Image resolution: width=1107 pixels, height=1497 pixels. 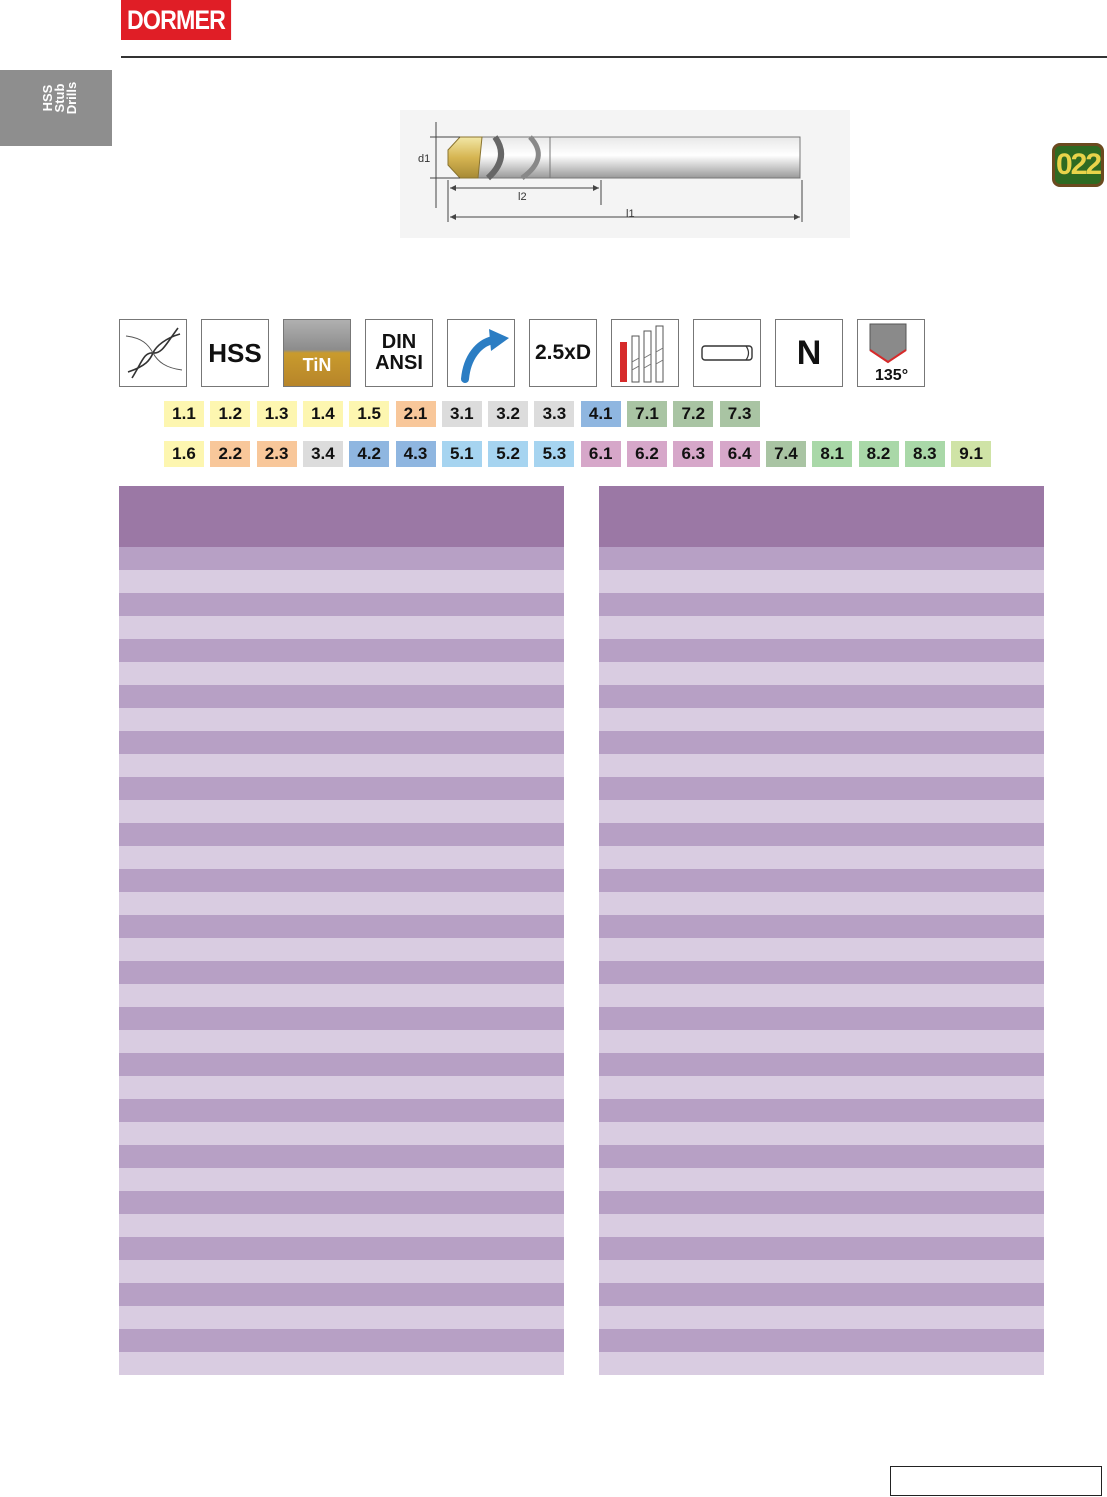 What do you see at coordinates (739, 414) in the screenshot?
I see `material-group-chip: 7.3` at bounding box center [739, 414].